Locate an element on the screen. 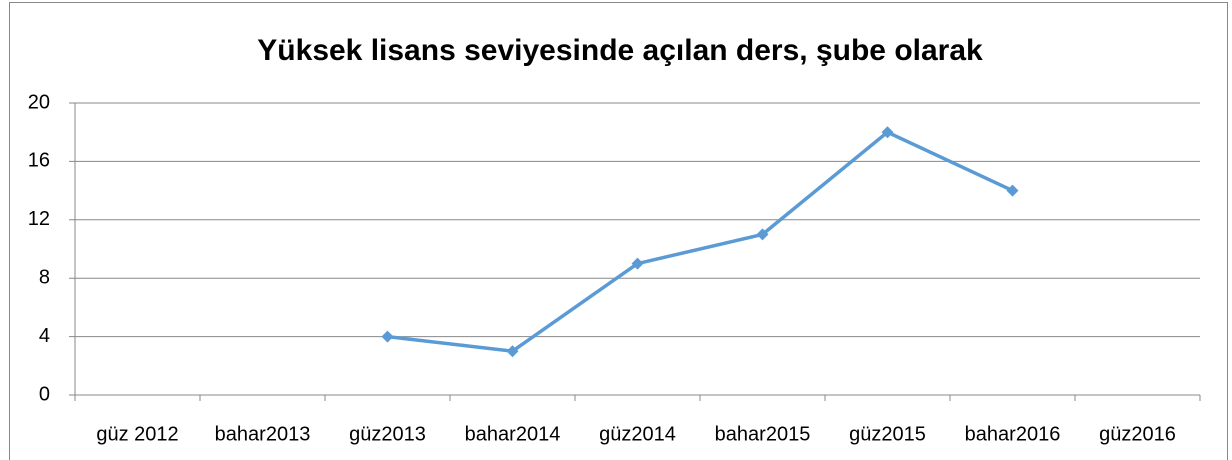  y-tick-label: 0 is located at coordinates (44, 394).